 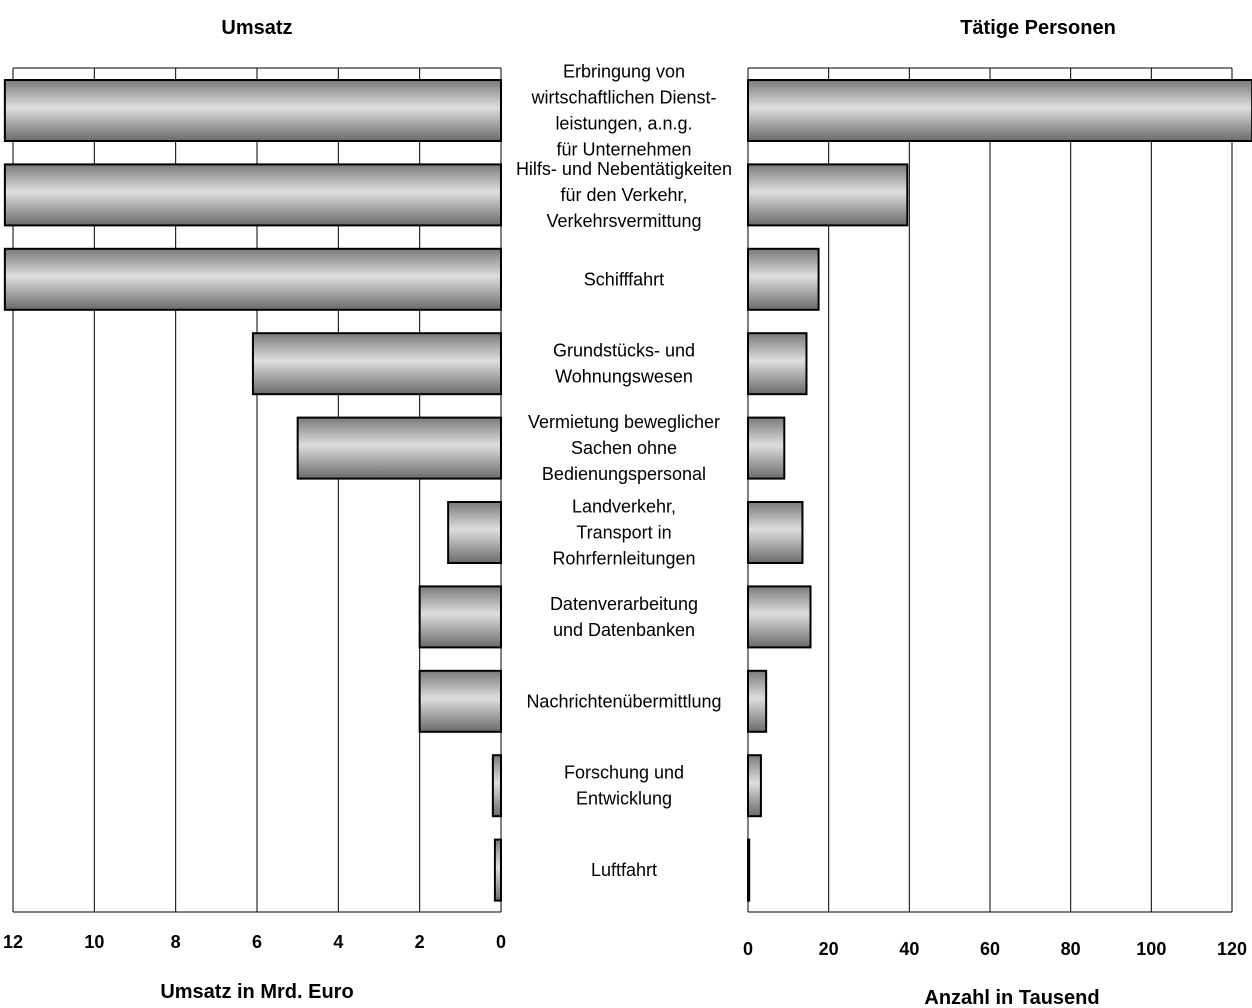 I want to click on left-chart-title: Umsatz, so click(x=256, y=28).